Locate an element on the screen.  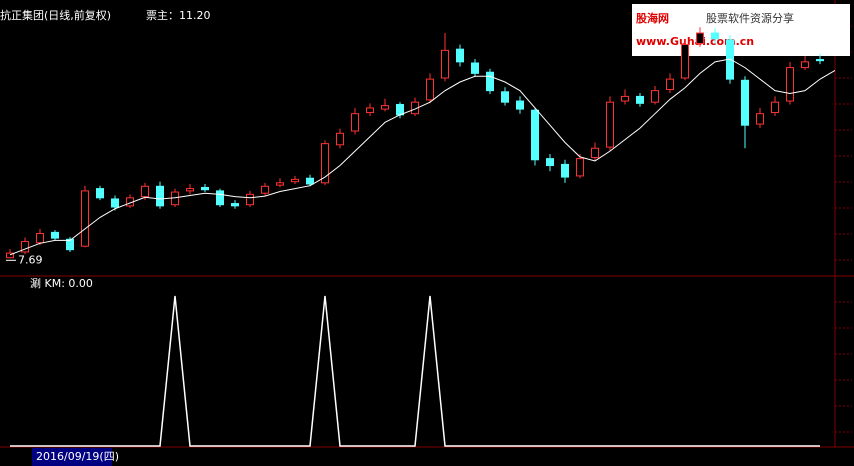
cursor-date: 2016/09/19(四) is located at coordinates (77, 456).